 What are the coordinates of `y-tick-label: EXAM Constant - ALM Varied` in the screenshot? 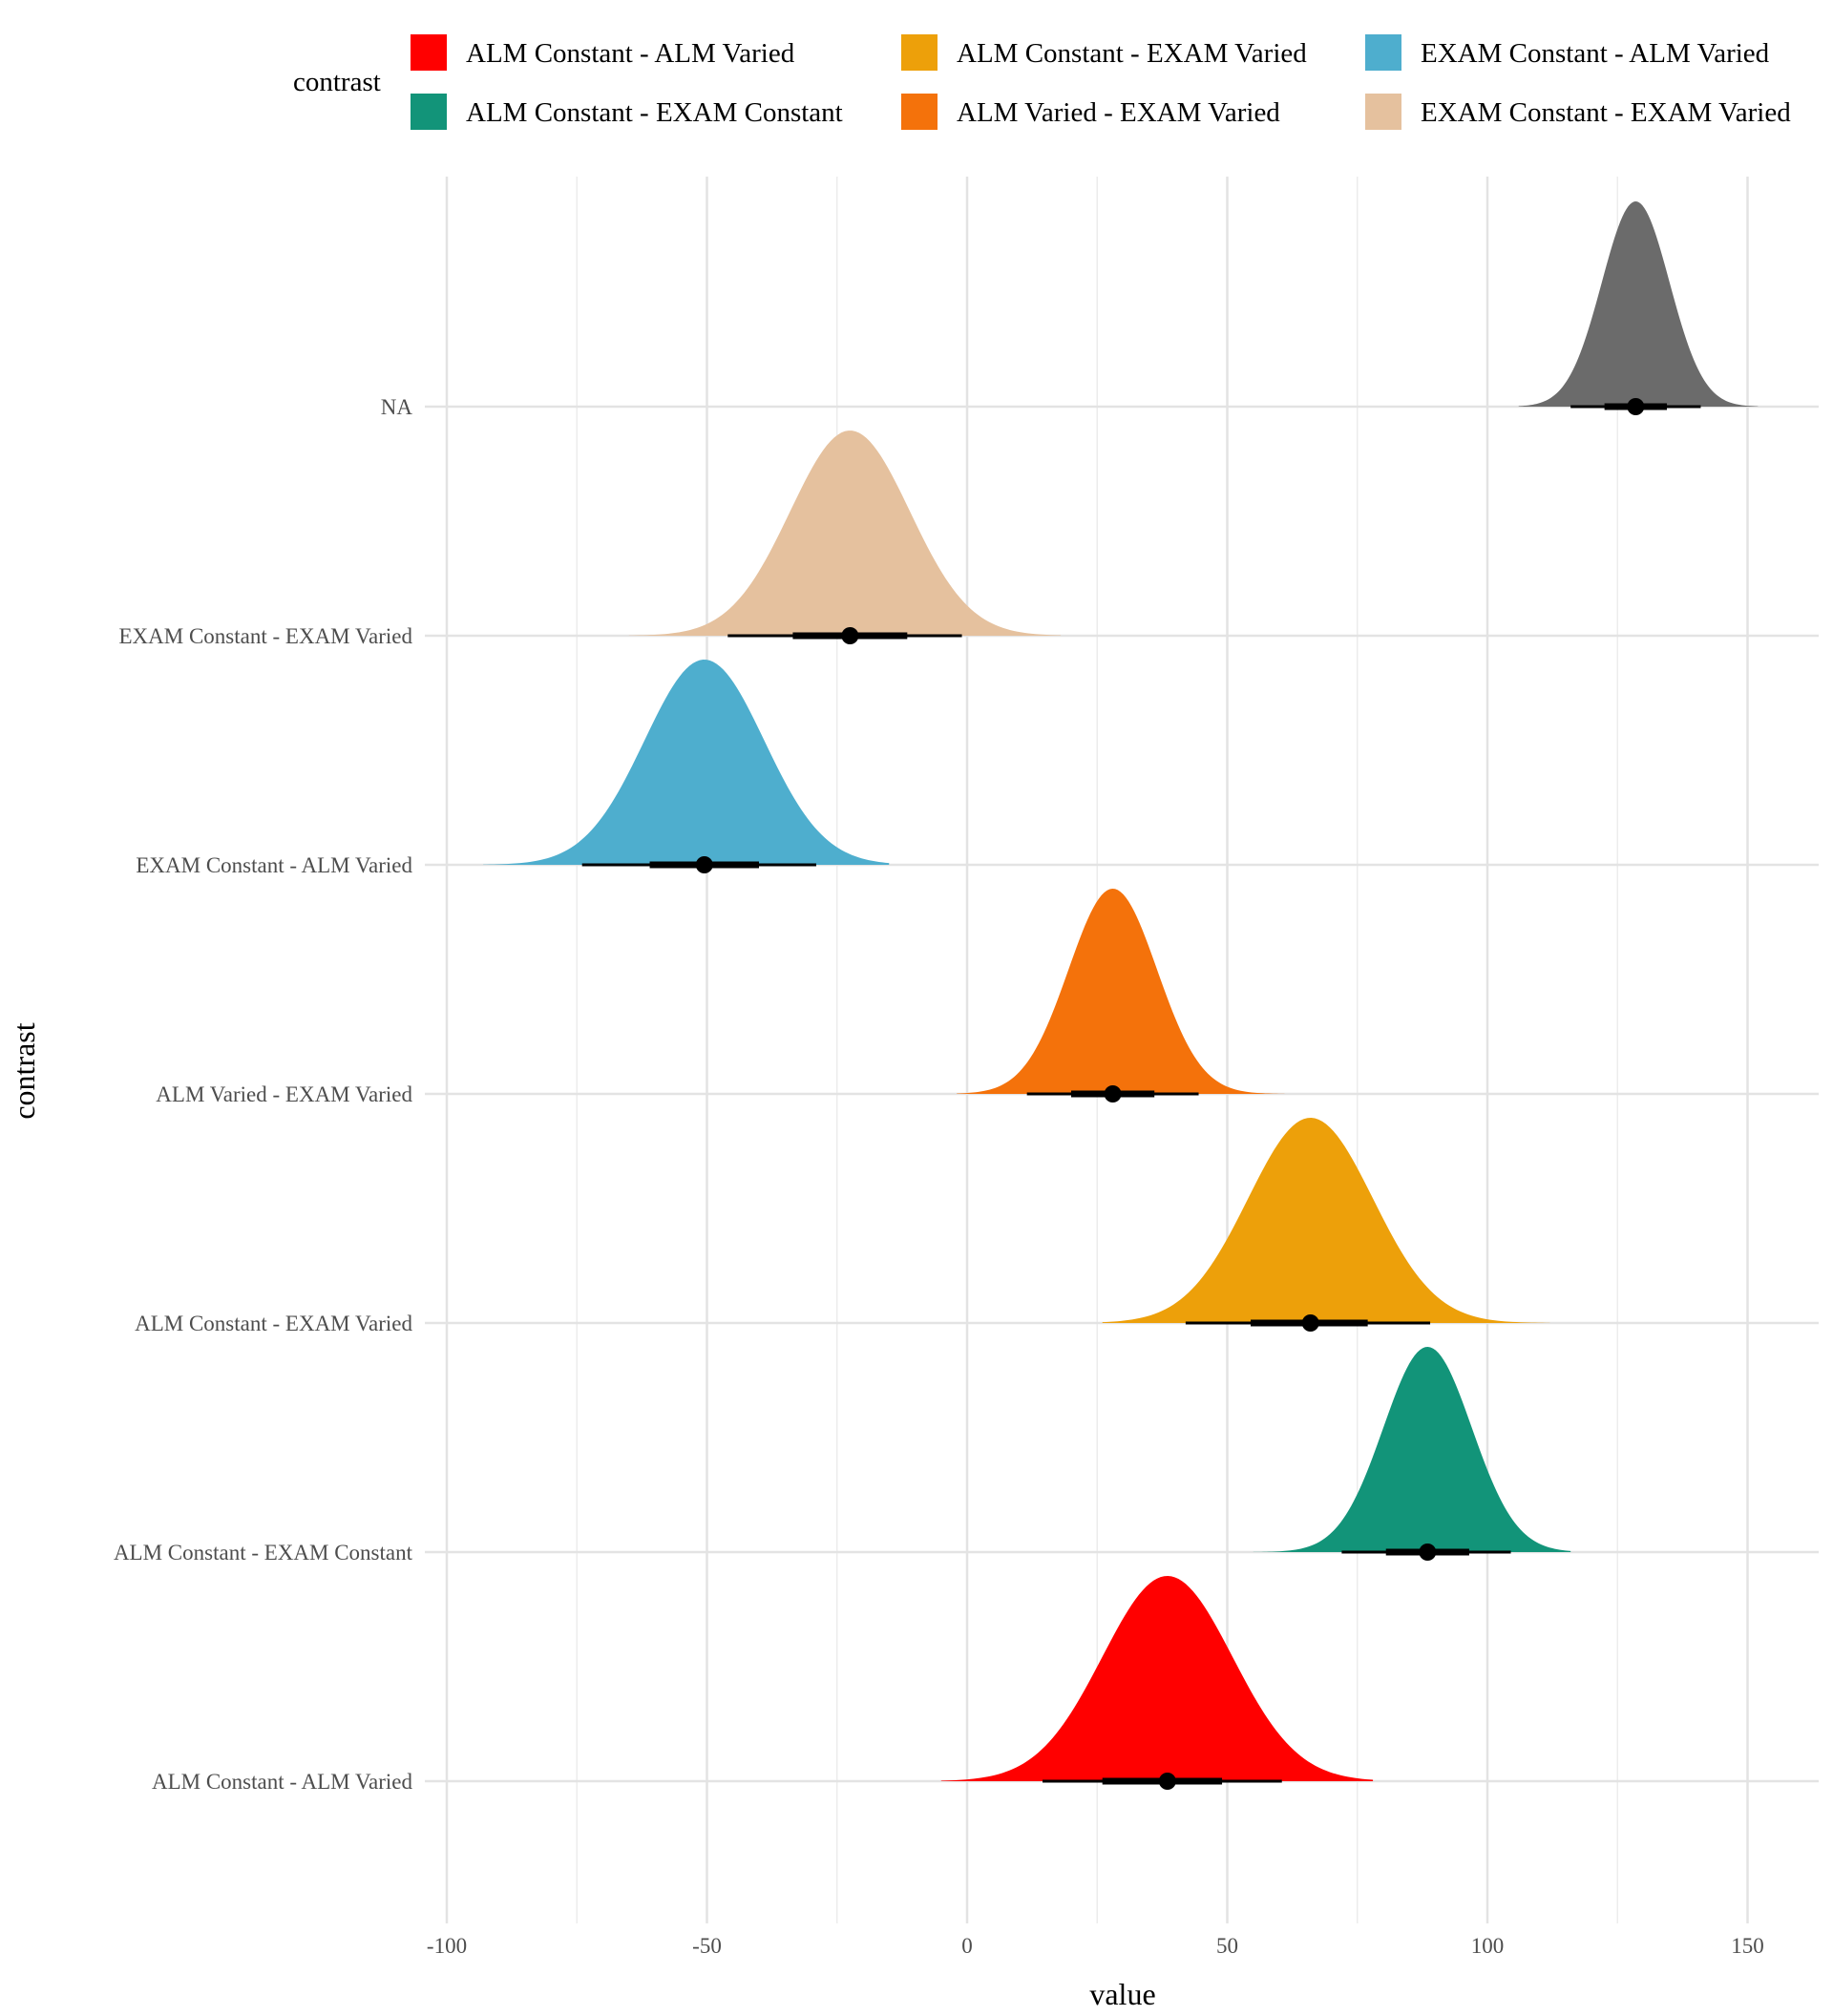 It's located at (274, 865).